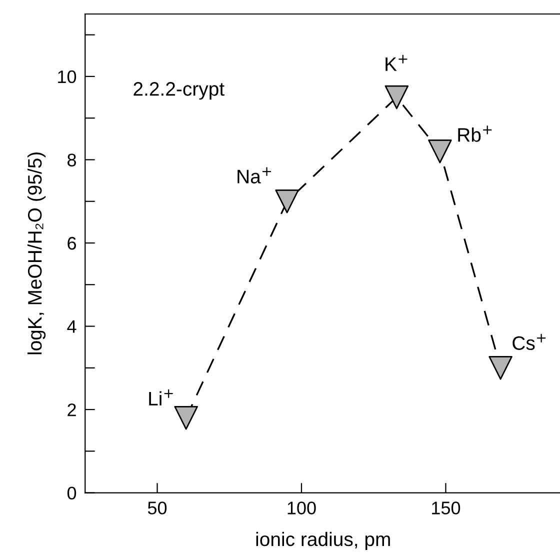 The image size is (560, 560). What do you see at coordinates (161, 397) in the screenshot?
I see `annotation: Li$^{+}$` at bounding box center [161, 397].